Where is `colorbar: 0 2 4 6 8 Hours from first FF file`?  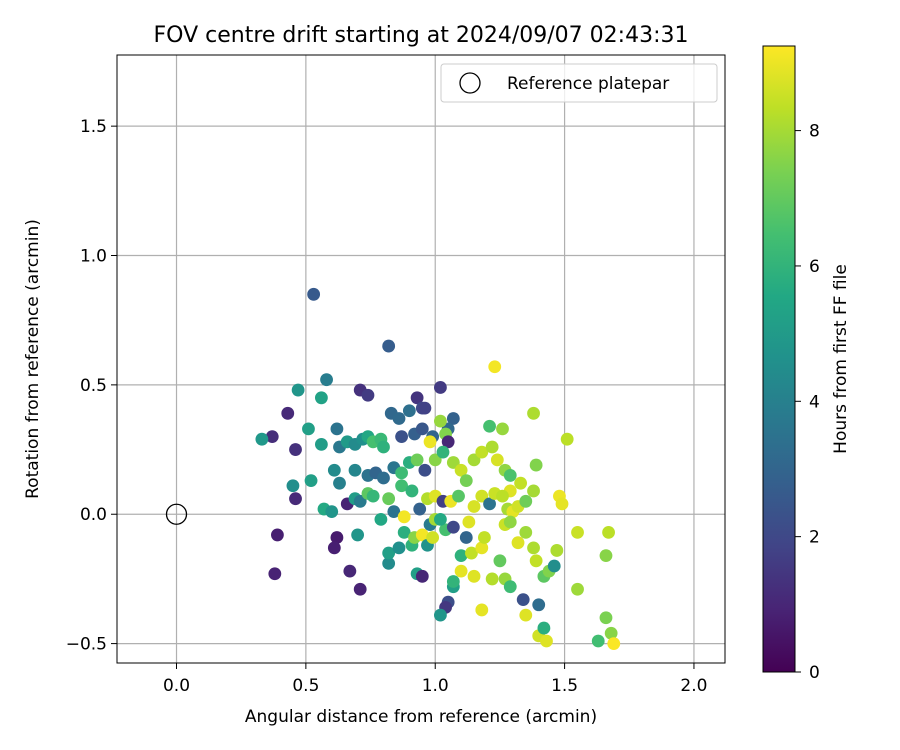
colorbar: 0 2 4 6 8 Hours from first FF file is located at coordinates (806, 364).